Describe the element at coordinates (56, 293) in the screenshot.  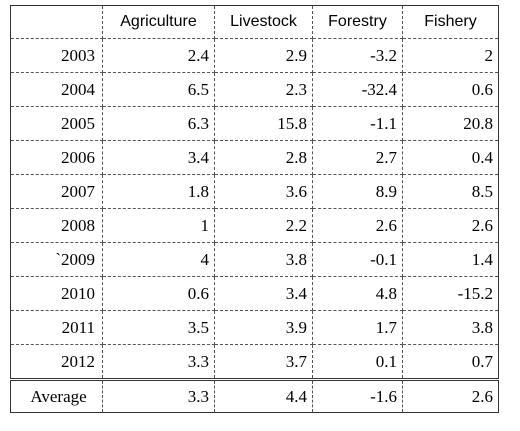
I see `row-year: 2010` at that location.